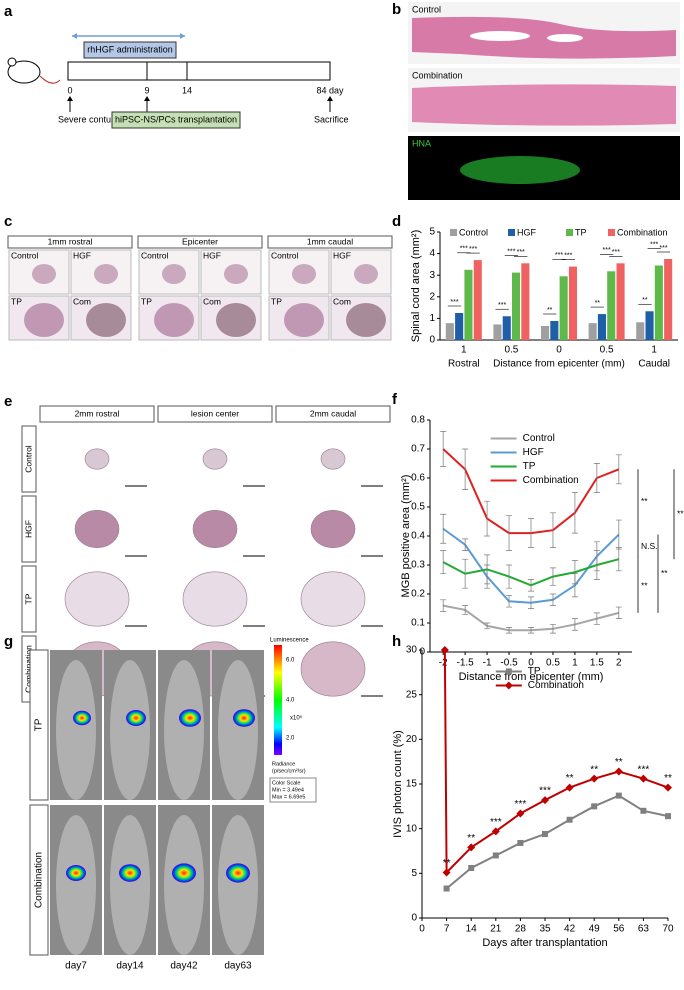  What do you see at coordinates (396, 221) in the screenshot?
I see `panel-letter: d` at bounding box center [396, 221].